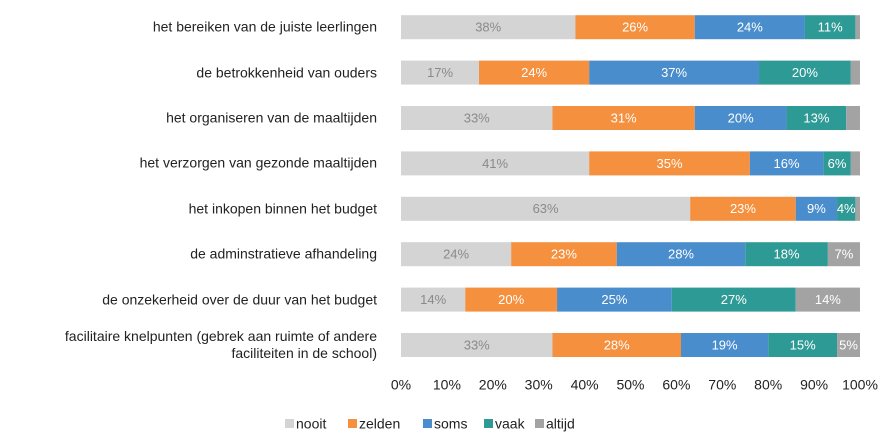  I want to click on x-tick-label: 40%, so click(585, 385).